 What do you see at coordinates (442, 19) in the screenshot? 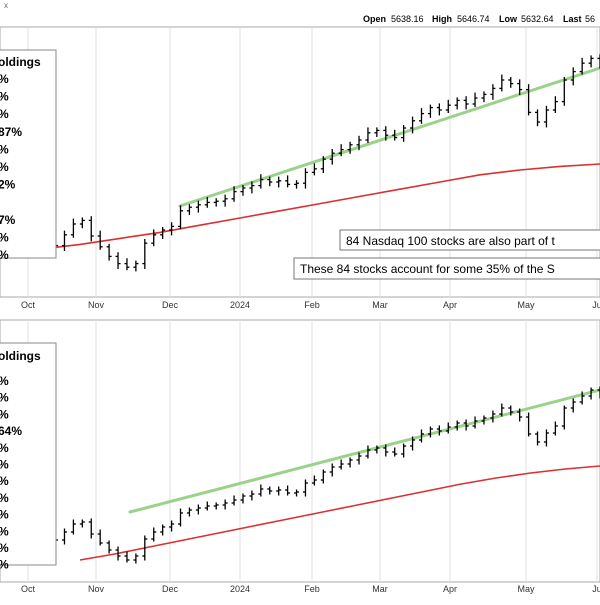
I see `high-label: High` at bounding box center [442, 19].